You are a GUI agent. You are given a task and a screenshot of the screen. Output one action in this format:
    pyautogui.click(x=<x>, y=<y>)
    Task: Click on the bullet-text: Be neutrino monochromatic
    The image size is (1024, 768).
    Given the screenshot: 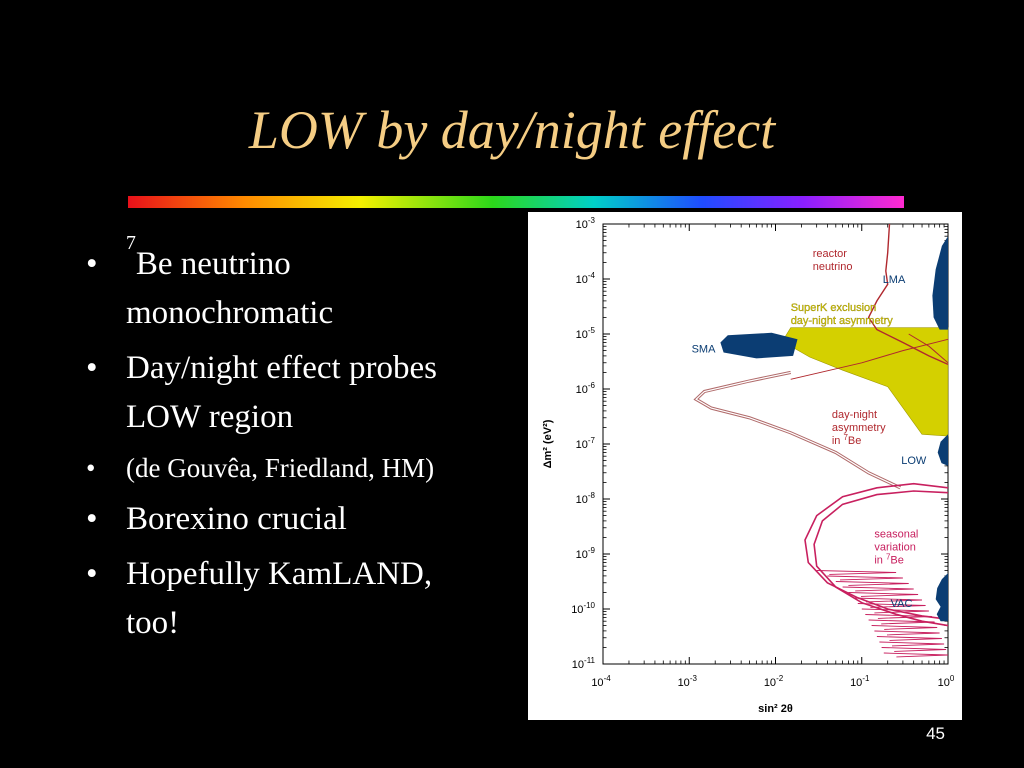 What is the action you would take?
    pyautogui.click(x=230, y=288)
    